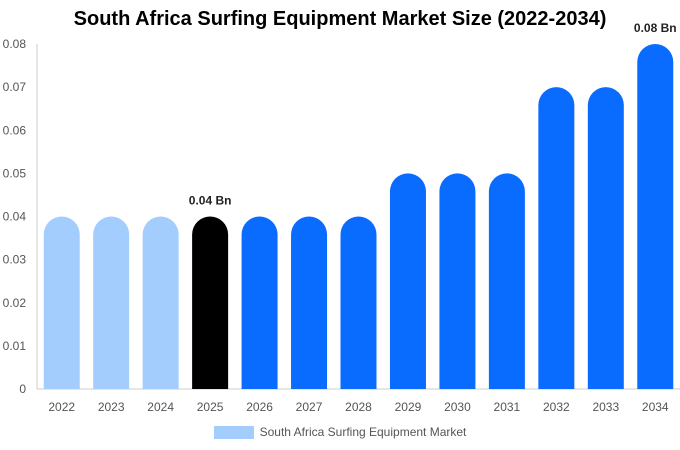  What do you see at coordinates (408, 407) in the screenshot?
I see `x-tick-label: 2029` at bounding box center [408, 407].